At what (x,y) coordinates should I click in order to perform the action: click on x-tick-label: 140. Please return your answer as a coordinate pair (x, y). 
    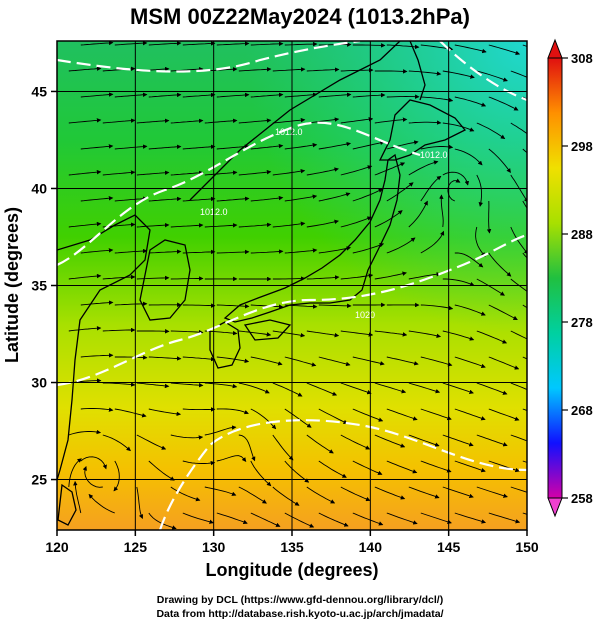
    Looking at the image, I should click on (371, 547).